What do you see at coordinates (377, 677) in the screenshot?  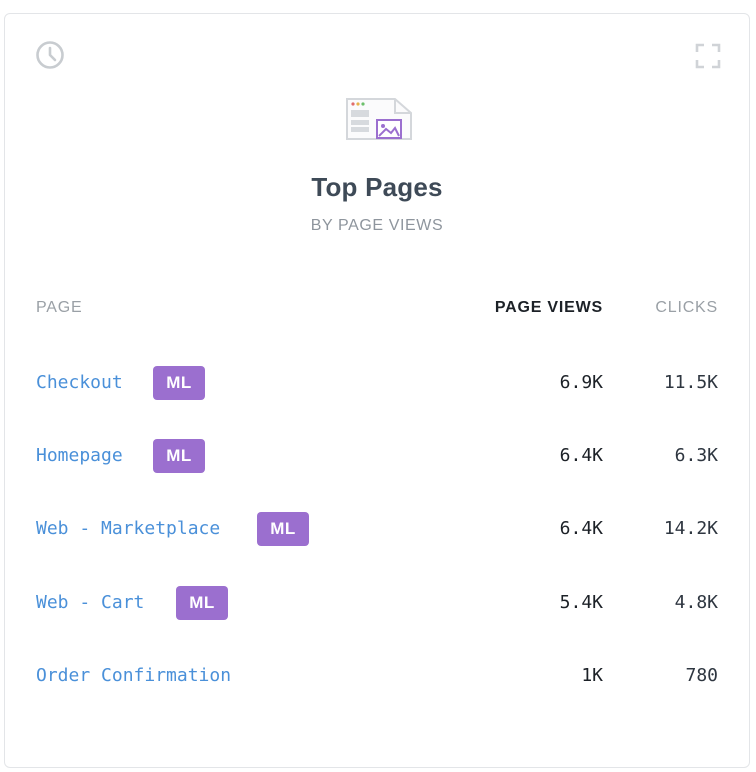 I see `table-row: Order Confirmation 1K 780` at bounding box center [377, 677].